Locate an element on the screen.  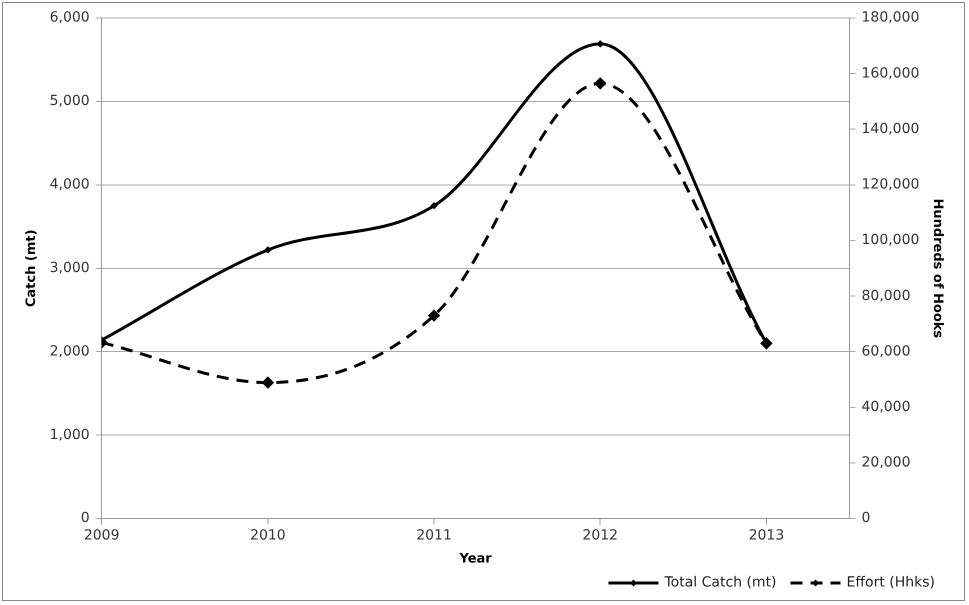
y2-tick-label: 120,000 is located at coordinates (891, 184).